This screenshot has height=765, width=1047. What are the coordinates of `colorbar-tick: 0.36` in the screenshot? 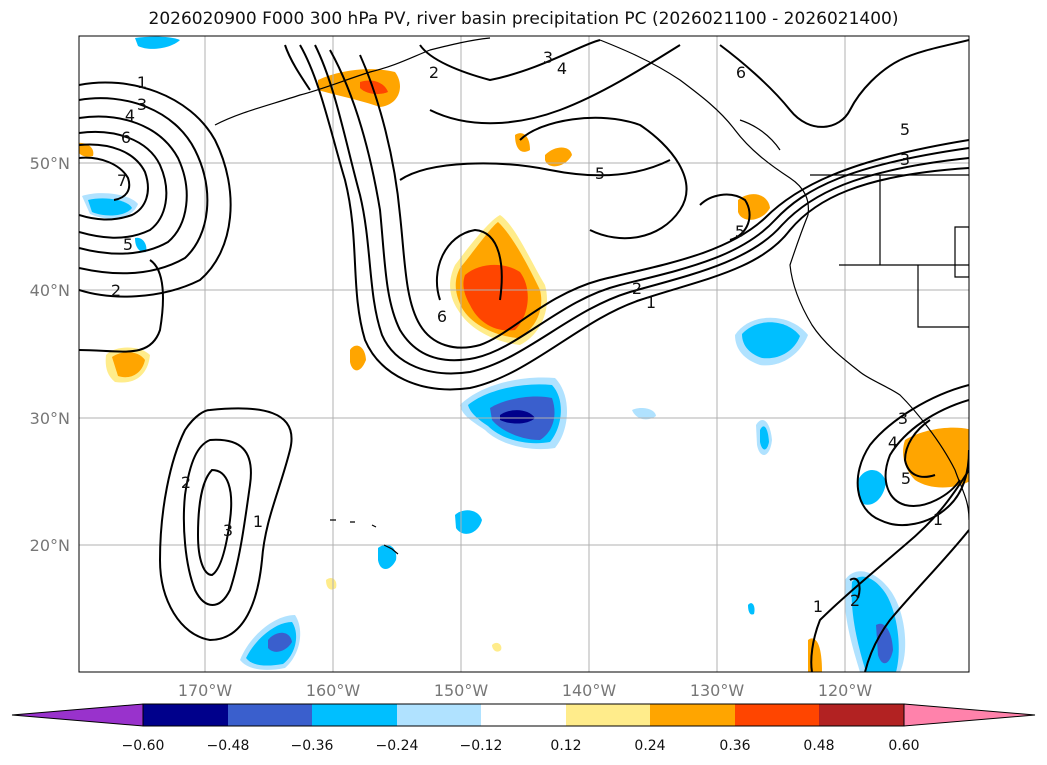 It's located at (734, 746).